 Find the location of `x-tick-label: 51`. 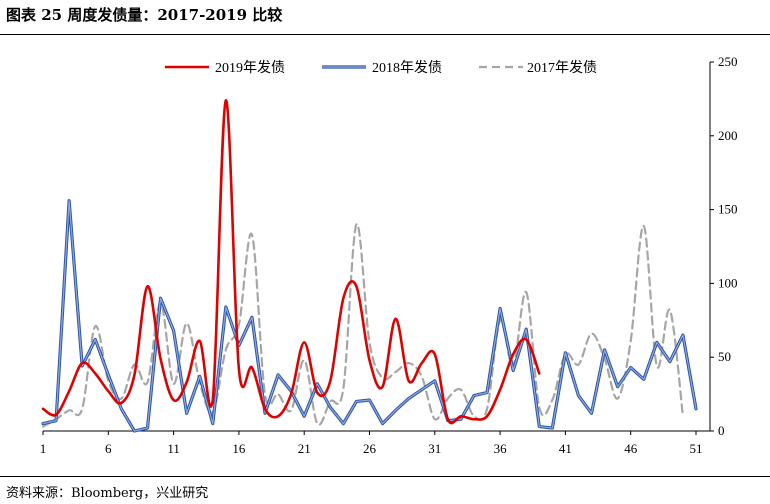

x-tick-label: 51 is located at coordinates (696, 448).